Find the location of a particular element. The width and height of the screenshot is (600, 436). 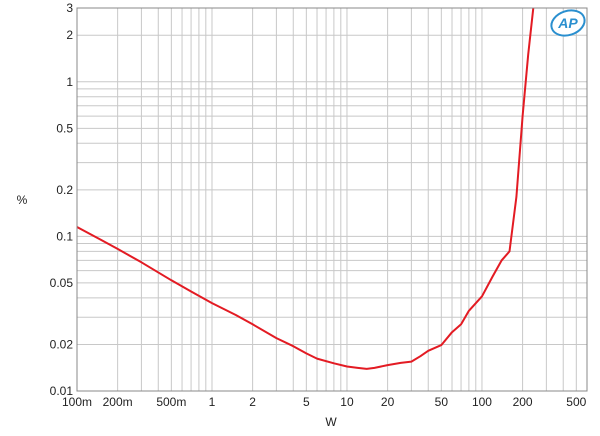

x-axis-label: W is located at coordinates (331, 422).